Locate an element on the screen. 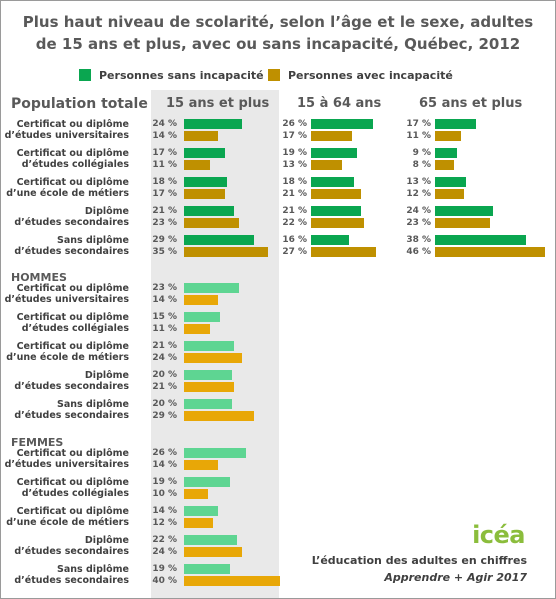 The image size is (556, 599). footer-edition: Apprendre + Agir 2017 is located at coordinates (455, 577).